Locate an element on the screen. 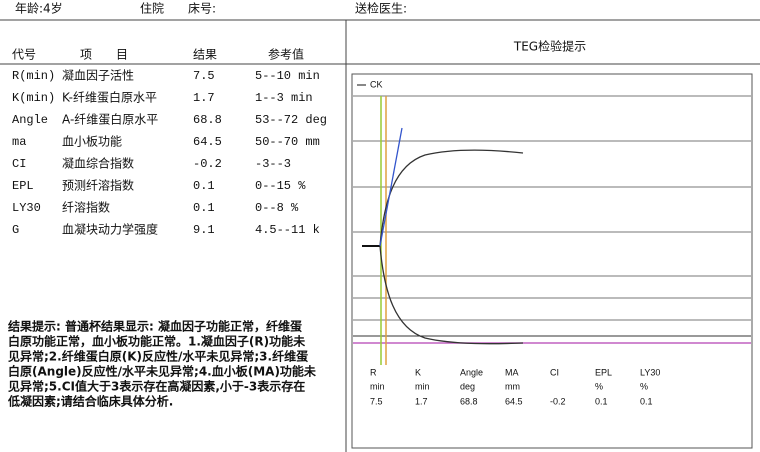 The height and width of the screenshot is (452, 760). rows: LY30 is located at coordinates (26, 208).